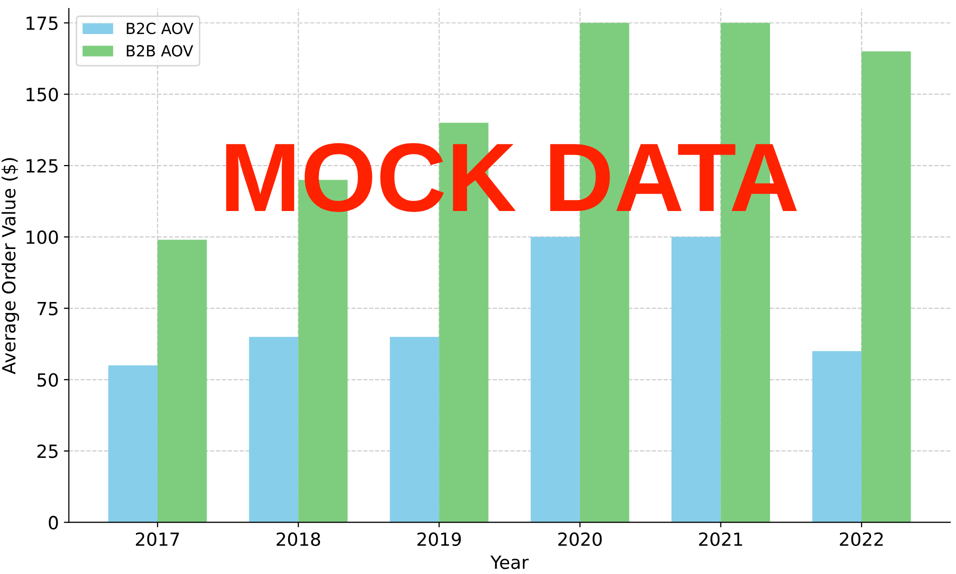 This screenshot has height=574, width=956. I want to click on y-tick-label: 50, so click(48, 380).